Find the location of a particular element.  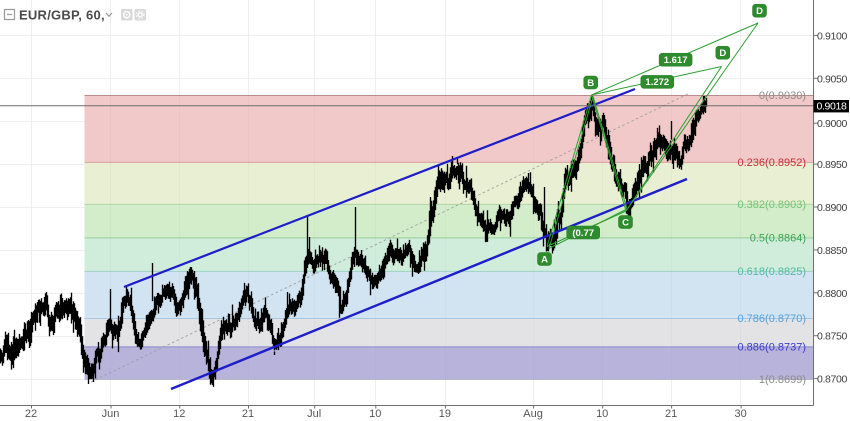

svg-text: 0(0.9030) is located at coordinates (782, 96).